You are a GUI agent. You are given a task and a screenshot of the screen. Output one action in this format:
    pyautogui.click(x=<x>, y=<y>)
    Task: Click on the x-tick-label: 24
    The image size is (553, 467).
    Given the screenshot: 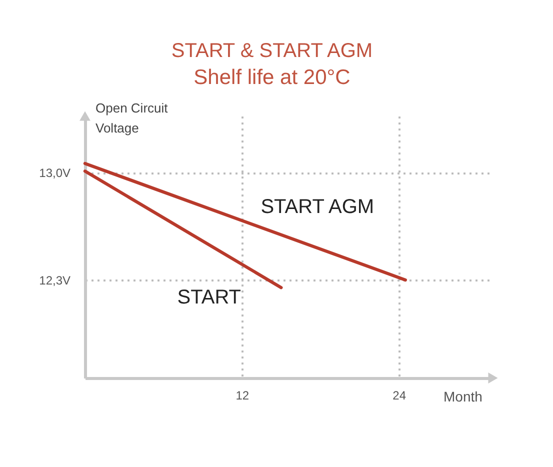 What is the action you would take?
    pyautogui.click(x=399, y=395)
    